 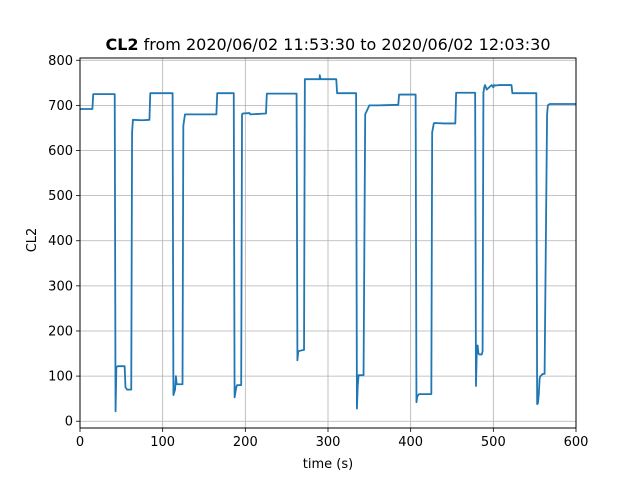 What do you see at coordinates (69, 422) in the screenshot?
I see `y-tick-label: 0` at bounding box center [69, 422].